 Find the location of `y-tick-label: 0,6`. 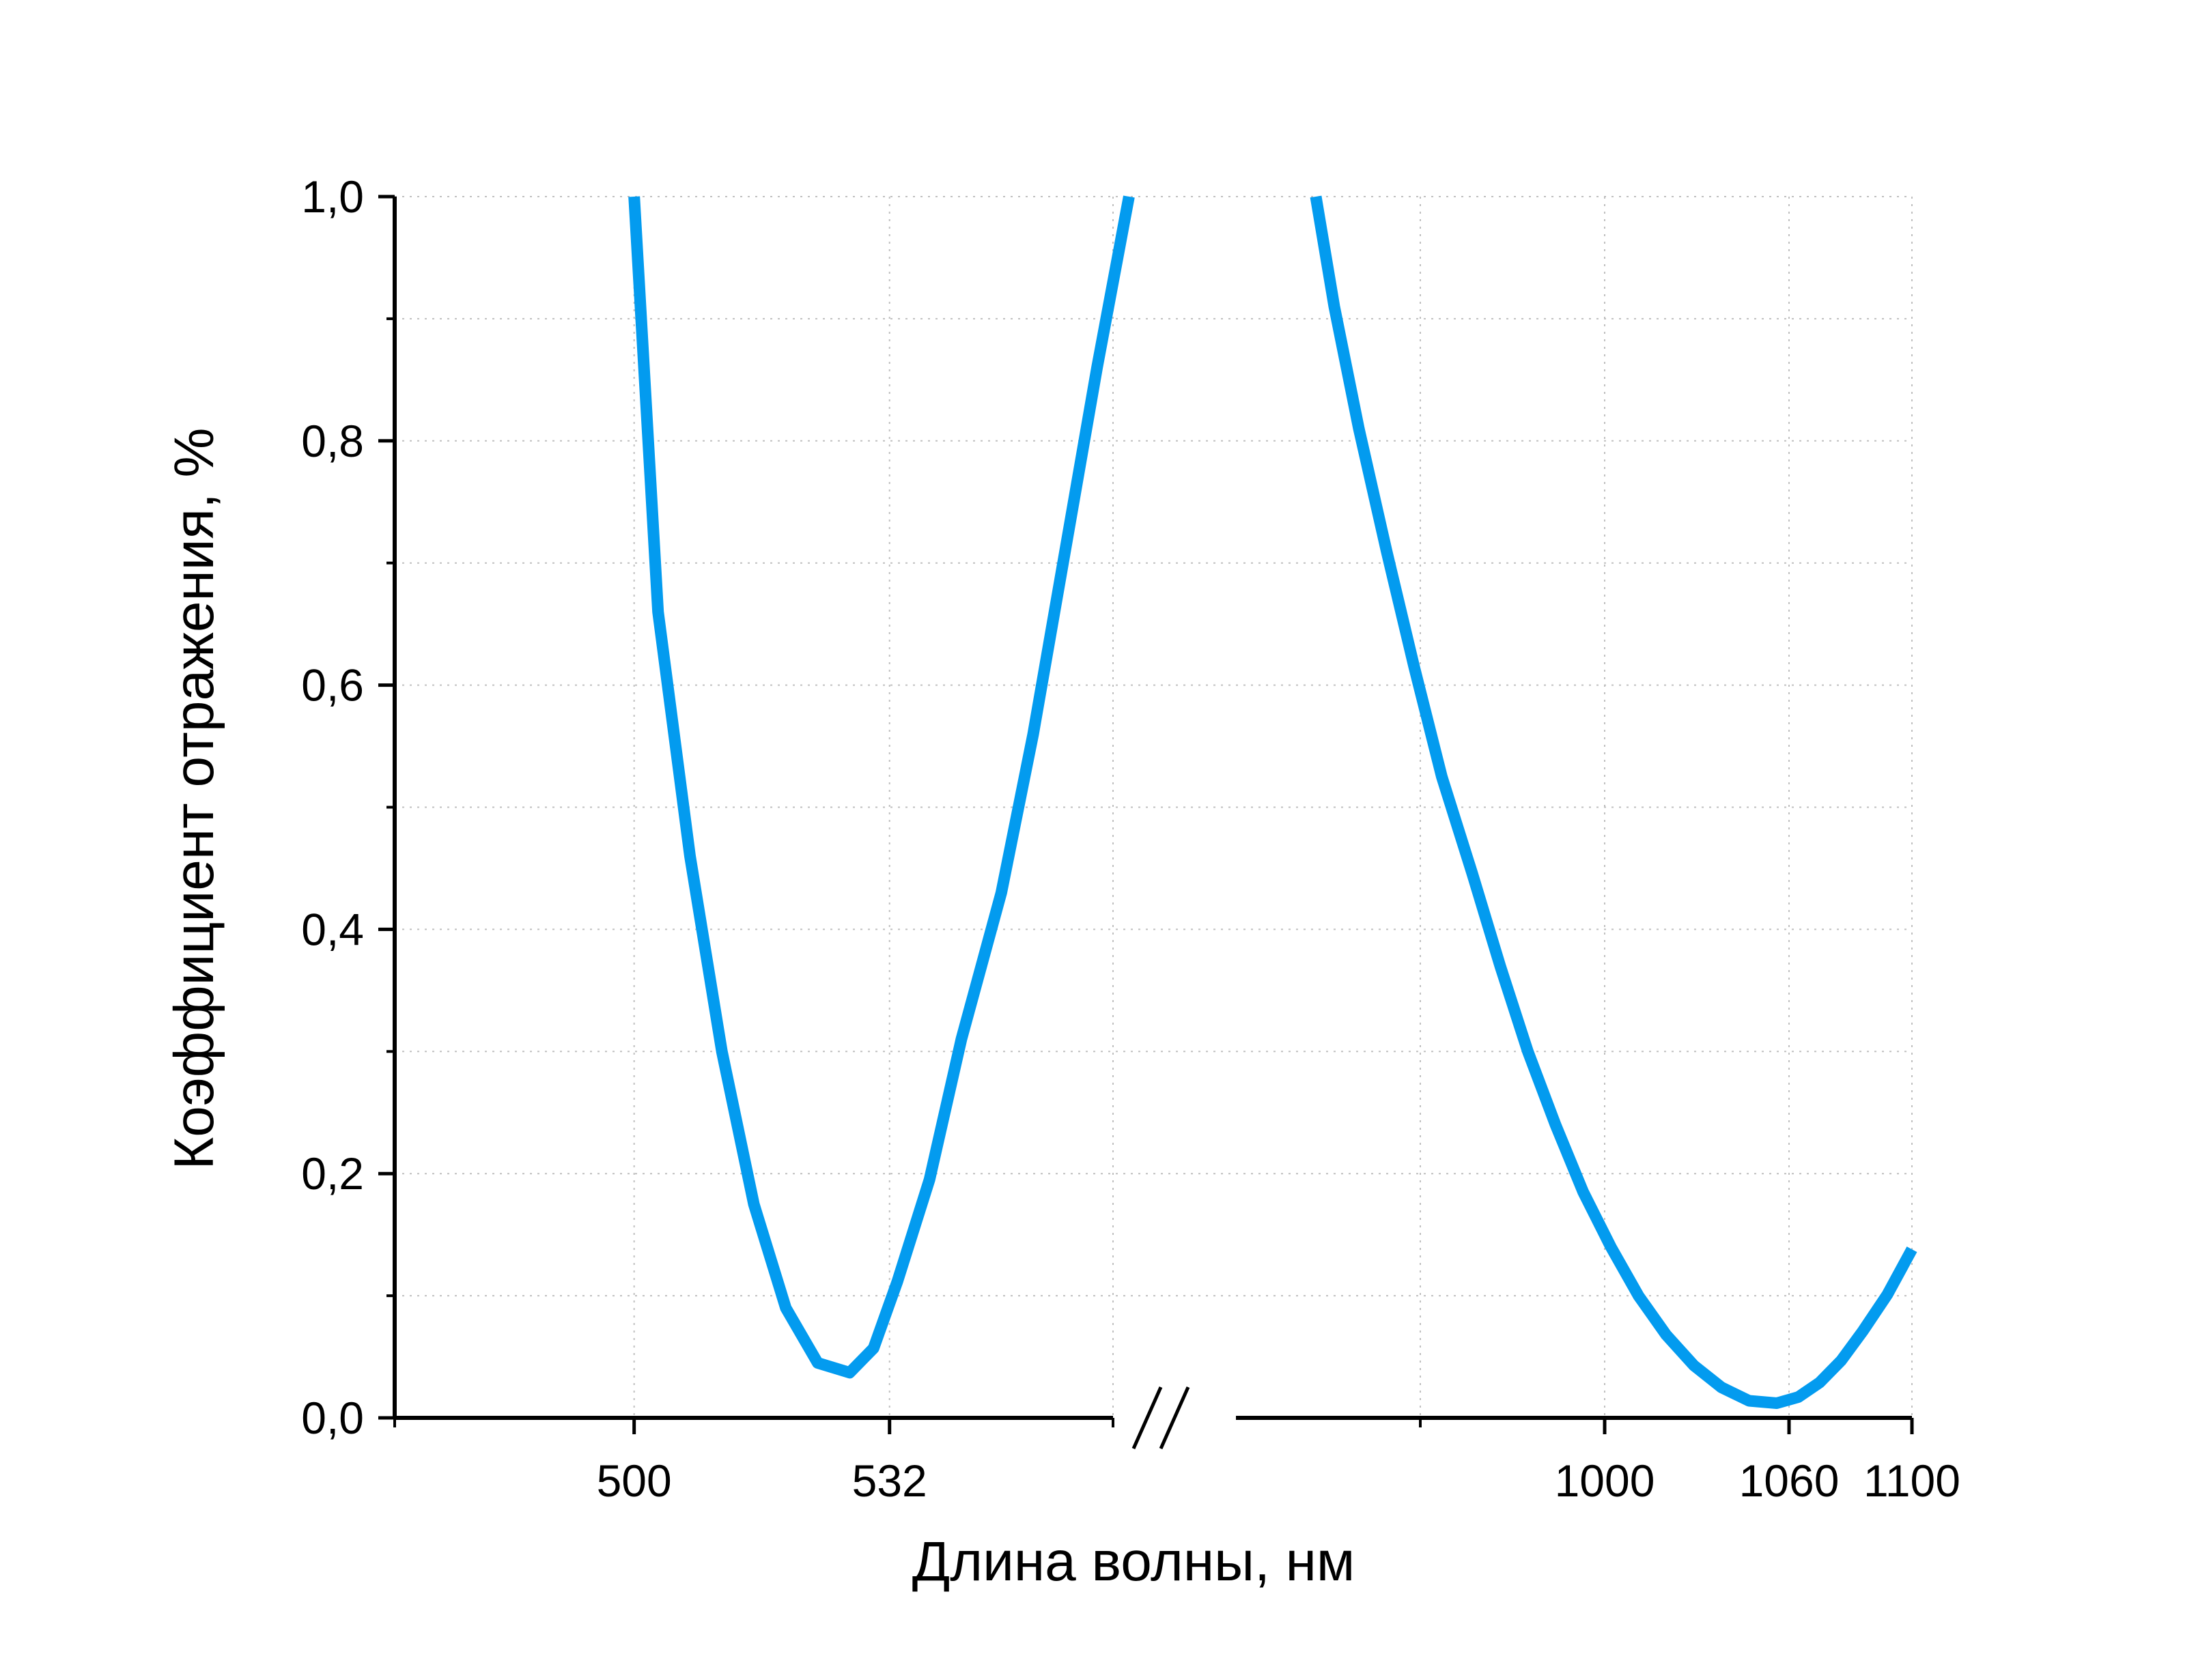

y-tick-label: 0,6 is located at coordinates (333, 685).